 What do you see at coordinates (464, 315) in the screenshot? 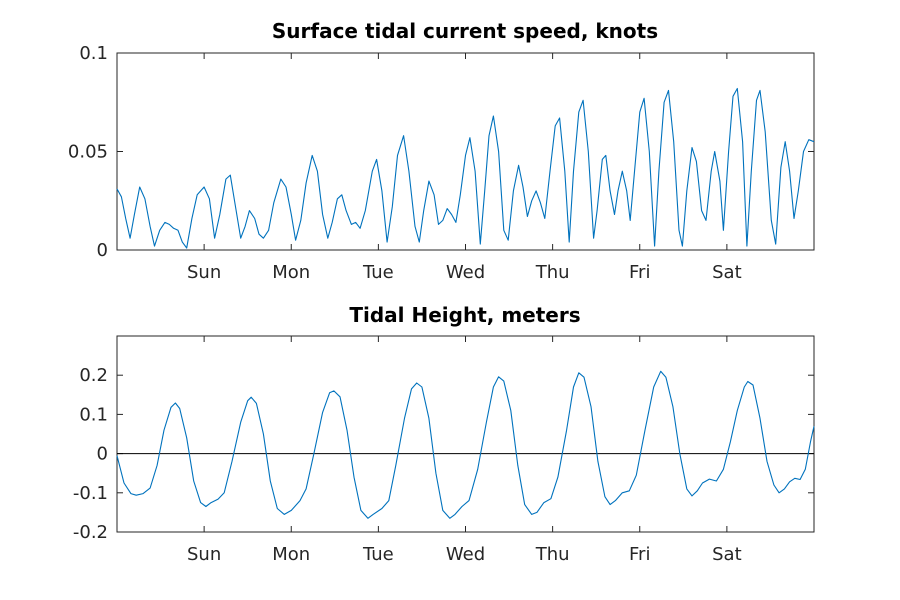
I see `chart-title: Tidal Height, meters` at bounding box center [464, 315].